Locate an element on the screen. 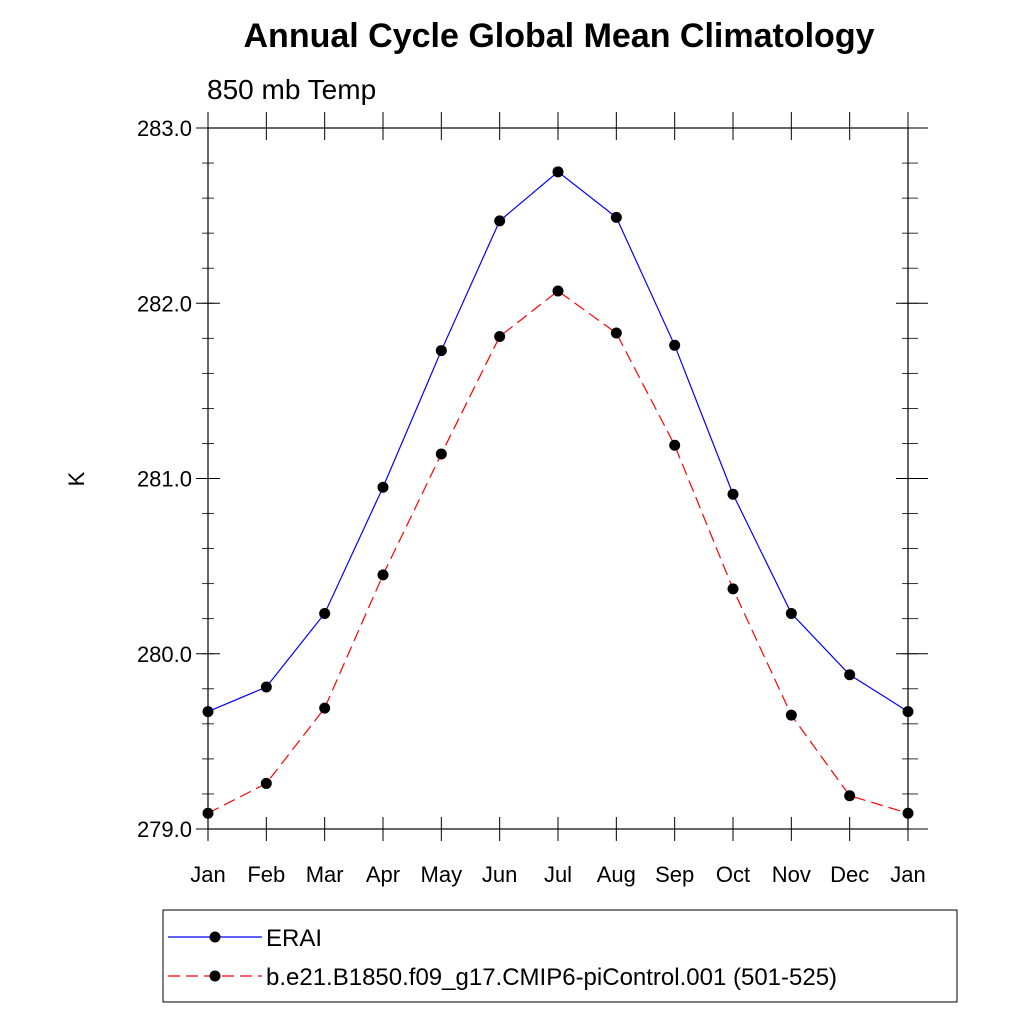 This screenshot has width=1024, height=1024. chart-subtitle: 850 mb Temp is located at coordinates (291, 89).